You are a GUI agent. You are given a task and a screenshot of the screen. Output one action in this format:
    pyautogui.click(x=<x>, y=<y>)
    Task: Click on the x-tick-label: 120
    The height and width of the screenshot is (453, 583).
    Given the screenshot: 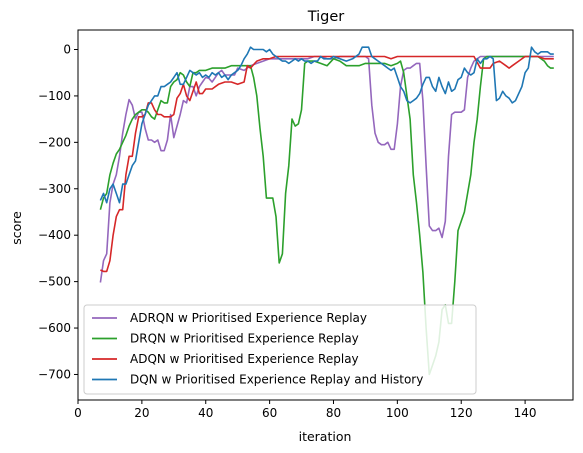 What is the action you would take?
    pyautogui.click(x=461, y=413)
    